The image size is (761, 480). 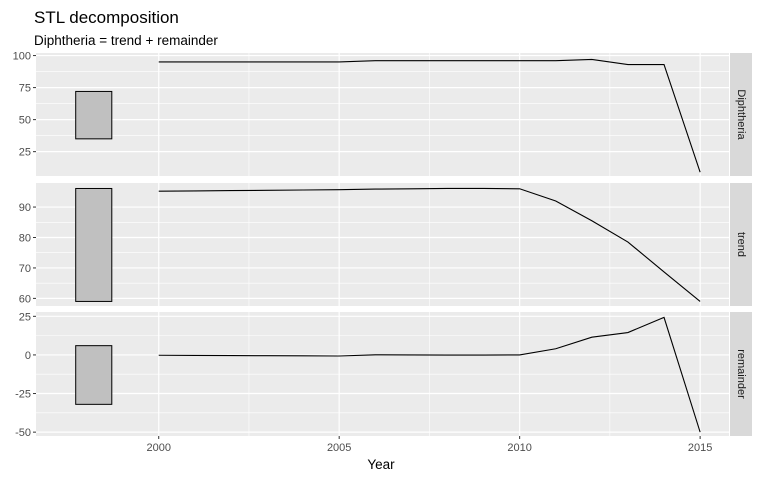 I want to click on x-tick-label: 2005, so click(x=339, y=448).